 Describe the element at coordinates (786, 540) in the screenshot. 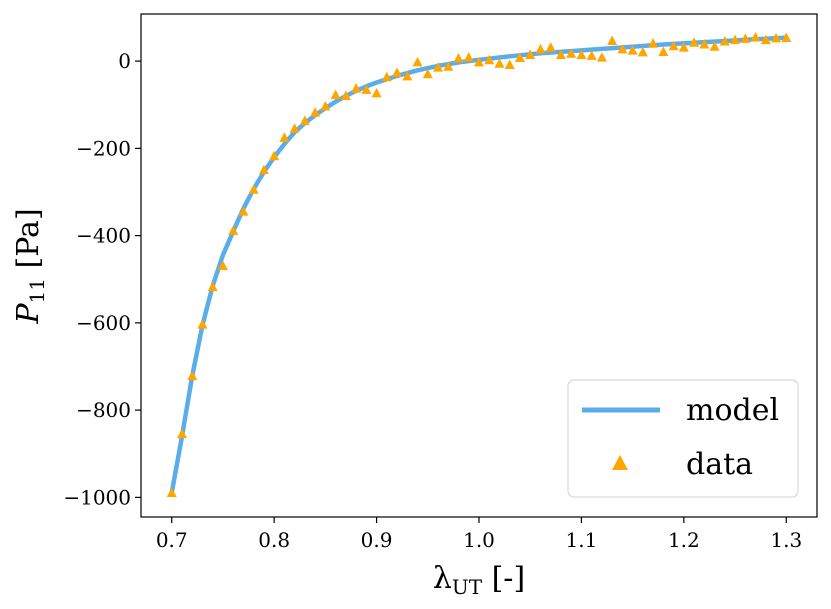

I see `x-tick-label: 1.3` at that location.